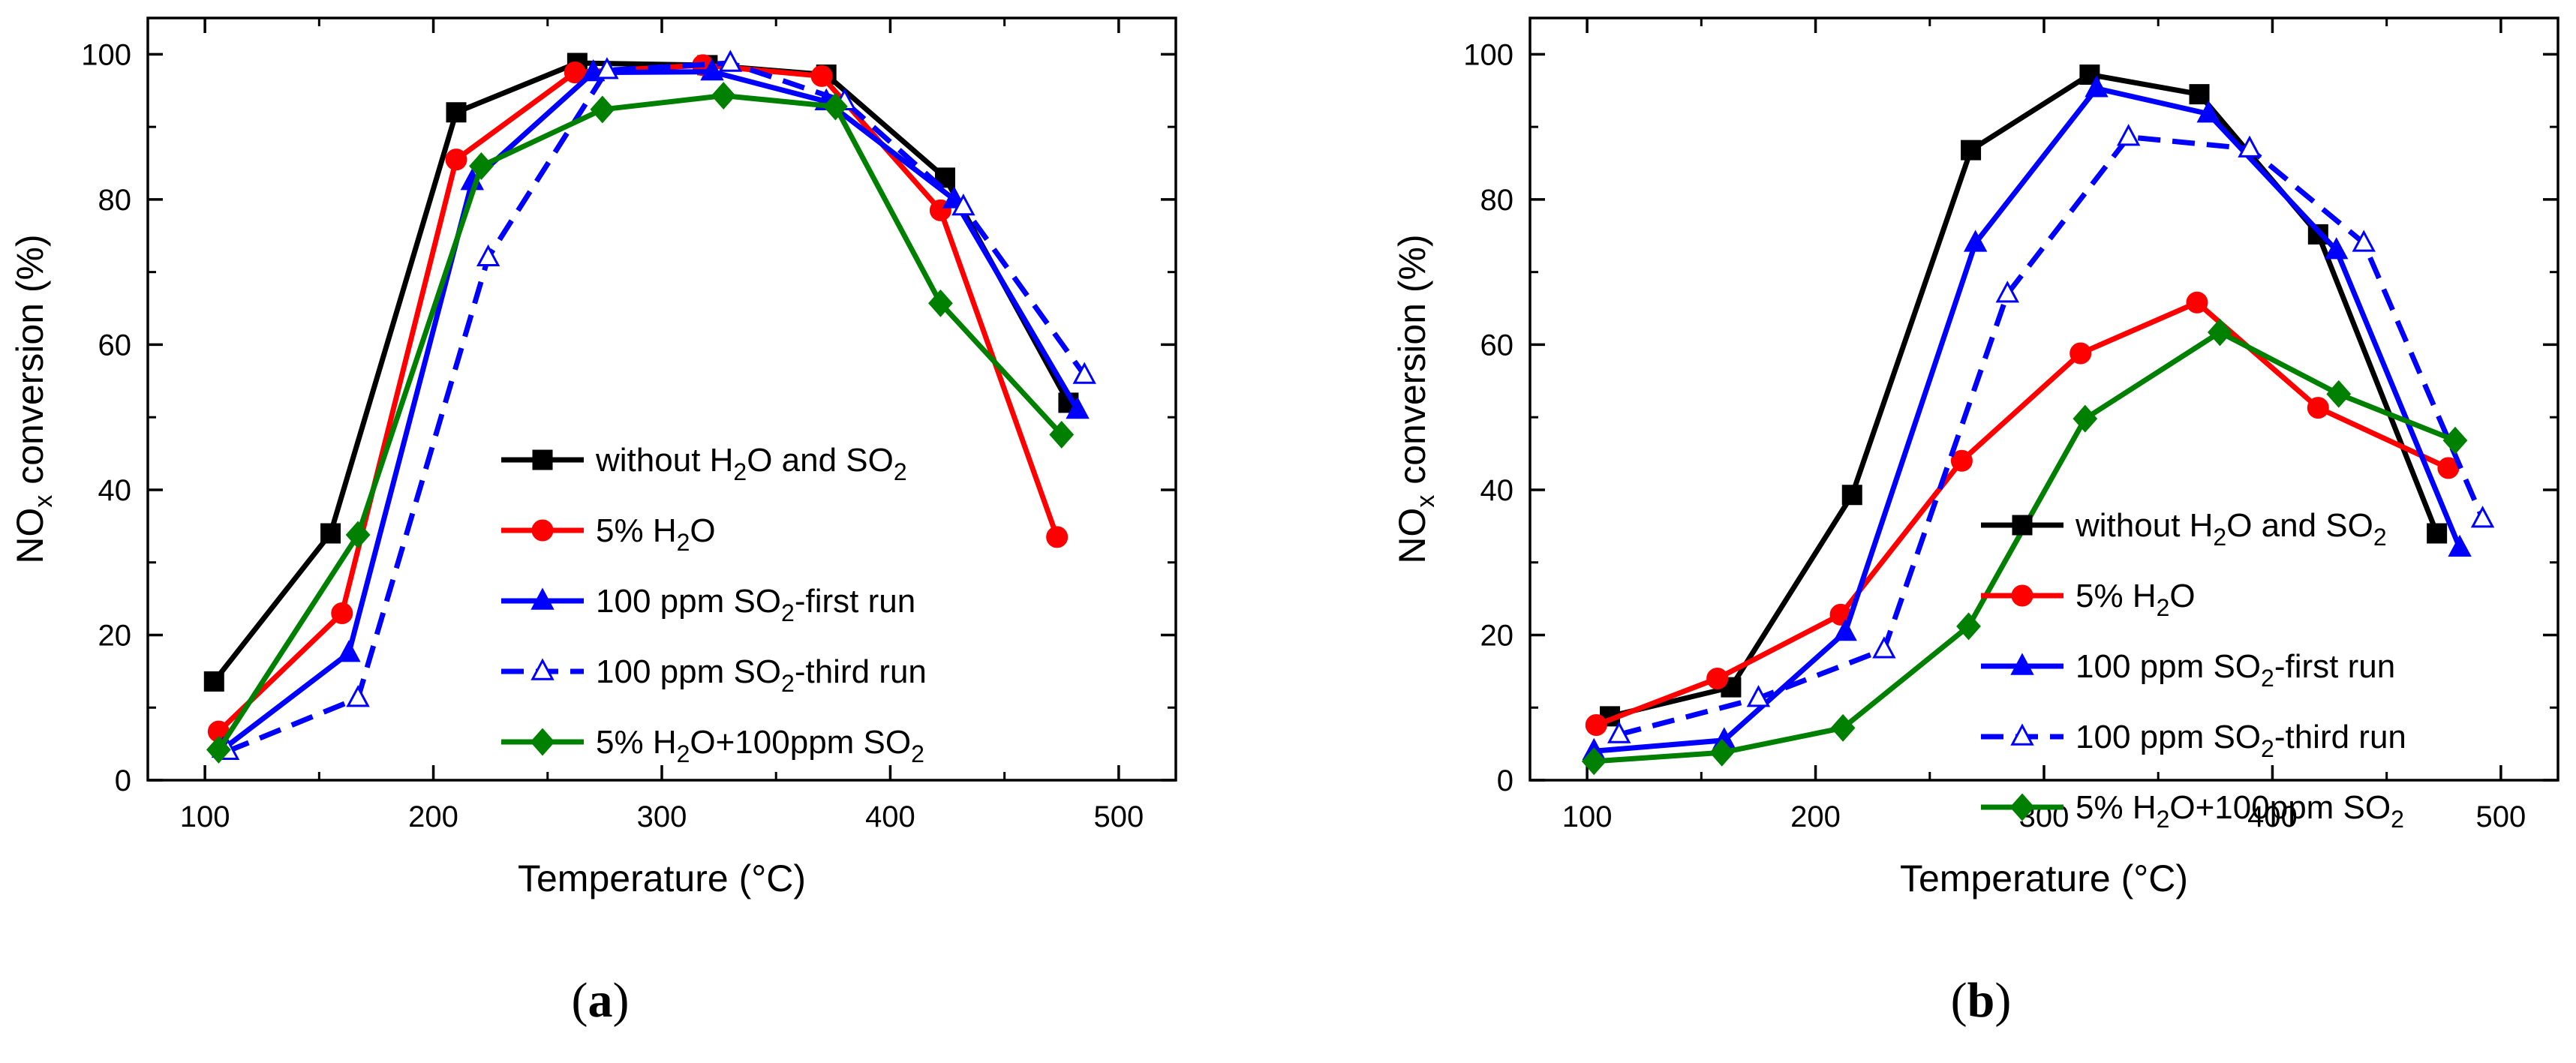 This screenshot has height=1063, width=2576. What do you see at coordinates (656, 534) in the screenshot?
I see `legend-label: 5% H2O` at bounding box center [656, 534].